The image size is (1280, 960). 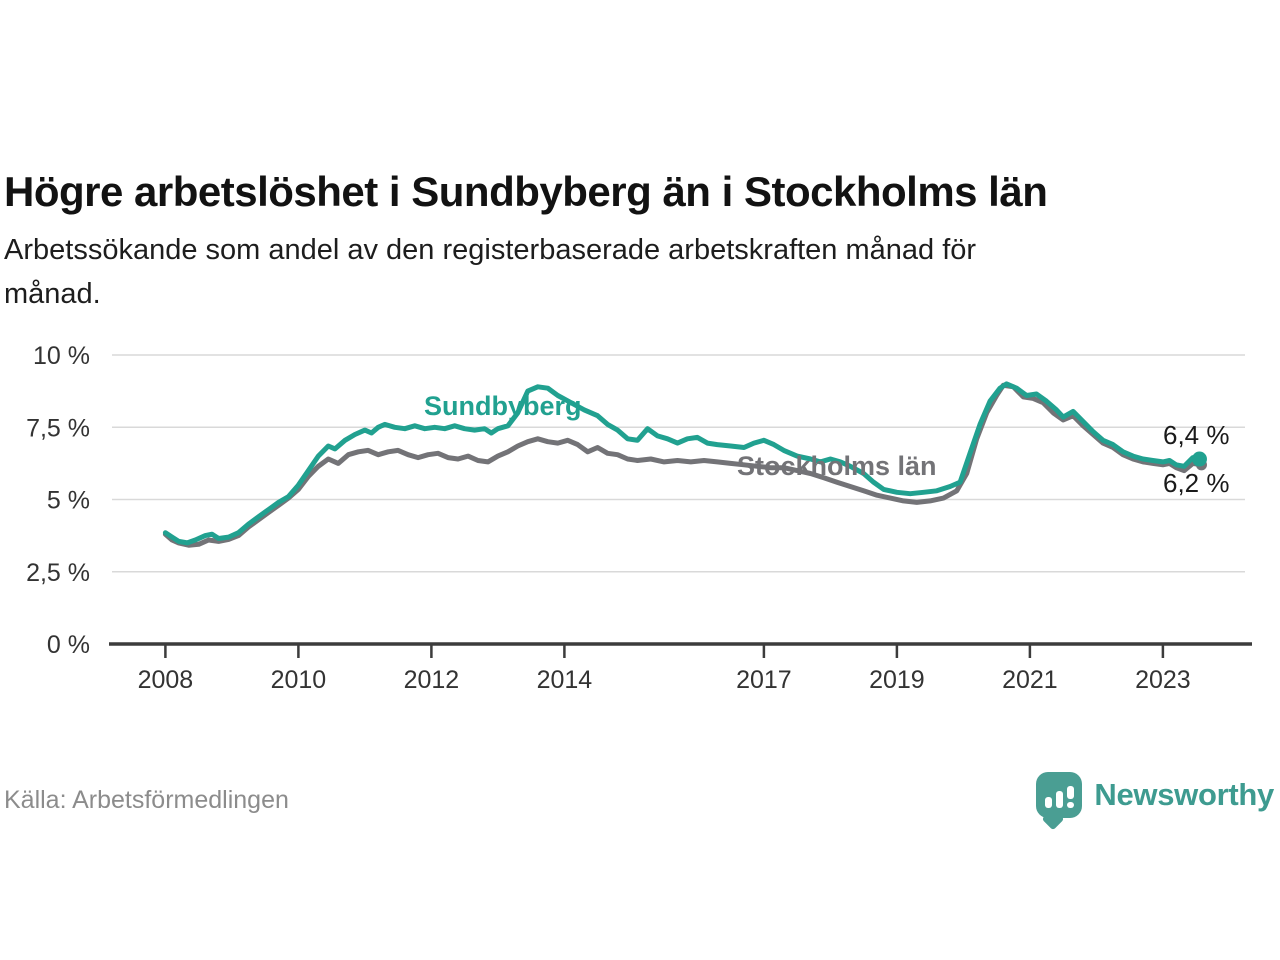 What do you see at coordinates (146, 800) in the screenshot?
I see `source-text: Källa: Arbetsförmedlingen` at bounding box center [146, 800].